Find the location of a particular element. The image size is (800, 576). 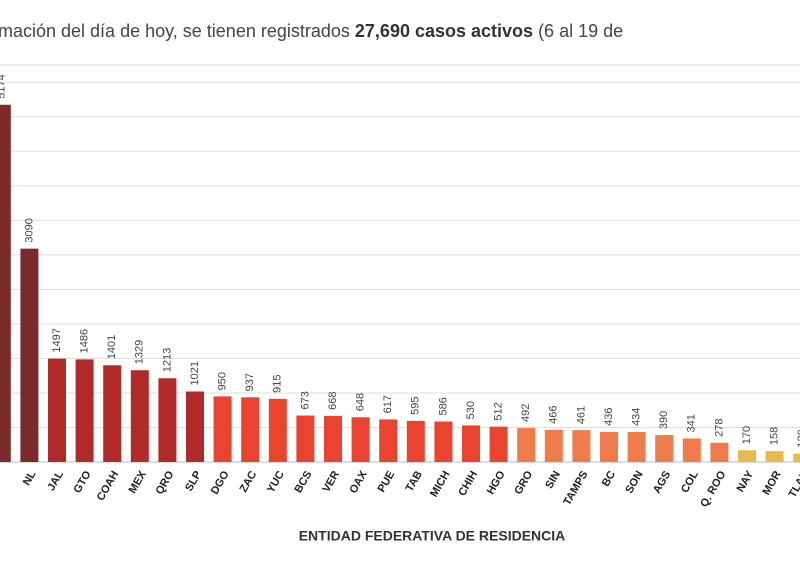

x-tick-label: COL is located at coordinates (690, 482).